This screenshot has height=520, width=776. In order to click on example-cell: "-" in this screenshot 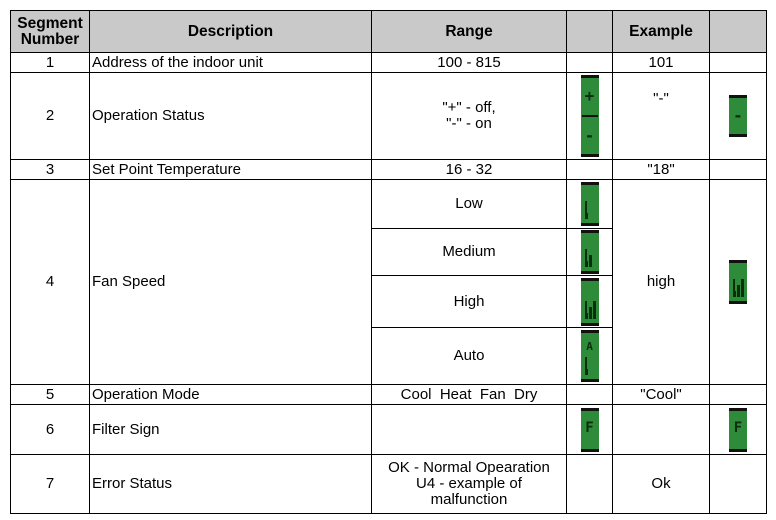, I will do `click(661, 116)`.